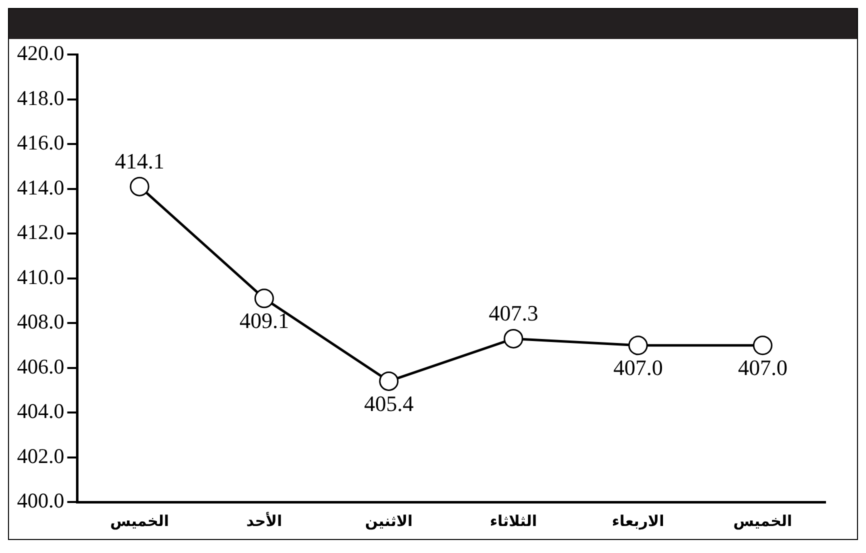 The width and height of the screenshot is (866, 553). Describe the element at coordinates (264, 321) in the screenshot. I see `data-label: 409.1` at that location.